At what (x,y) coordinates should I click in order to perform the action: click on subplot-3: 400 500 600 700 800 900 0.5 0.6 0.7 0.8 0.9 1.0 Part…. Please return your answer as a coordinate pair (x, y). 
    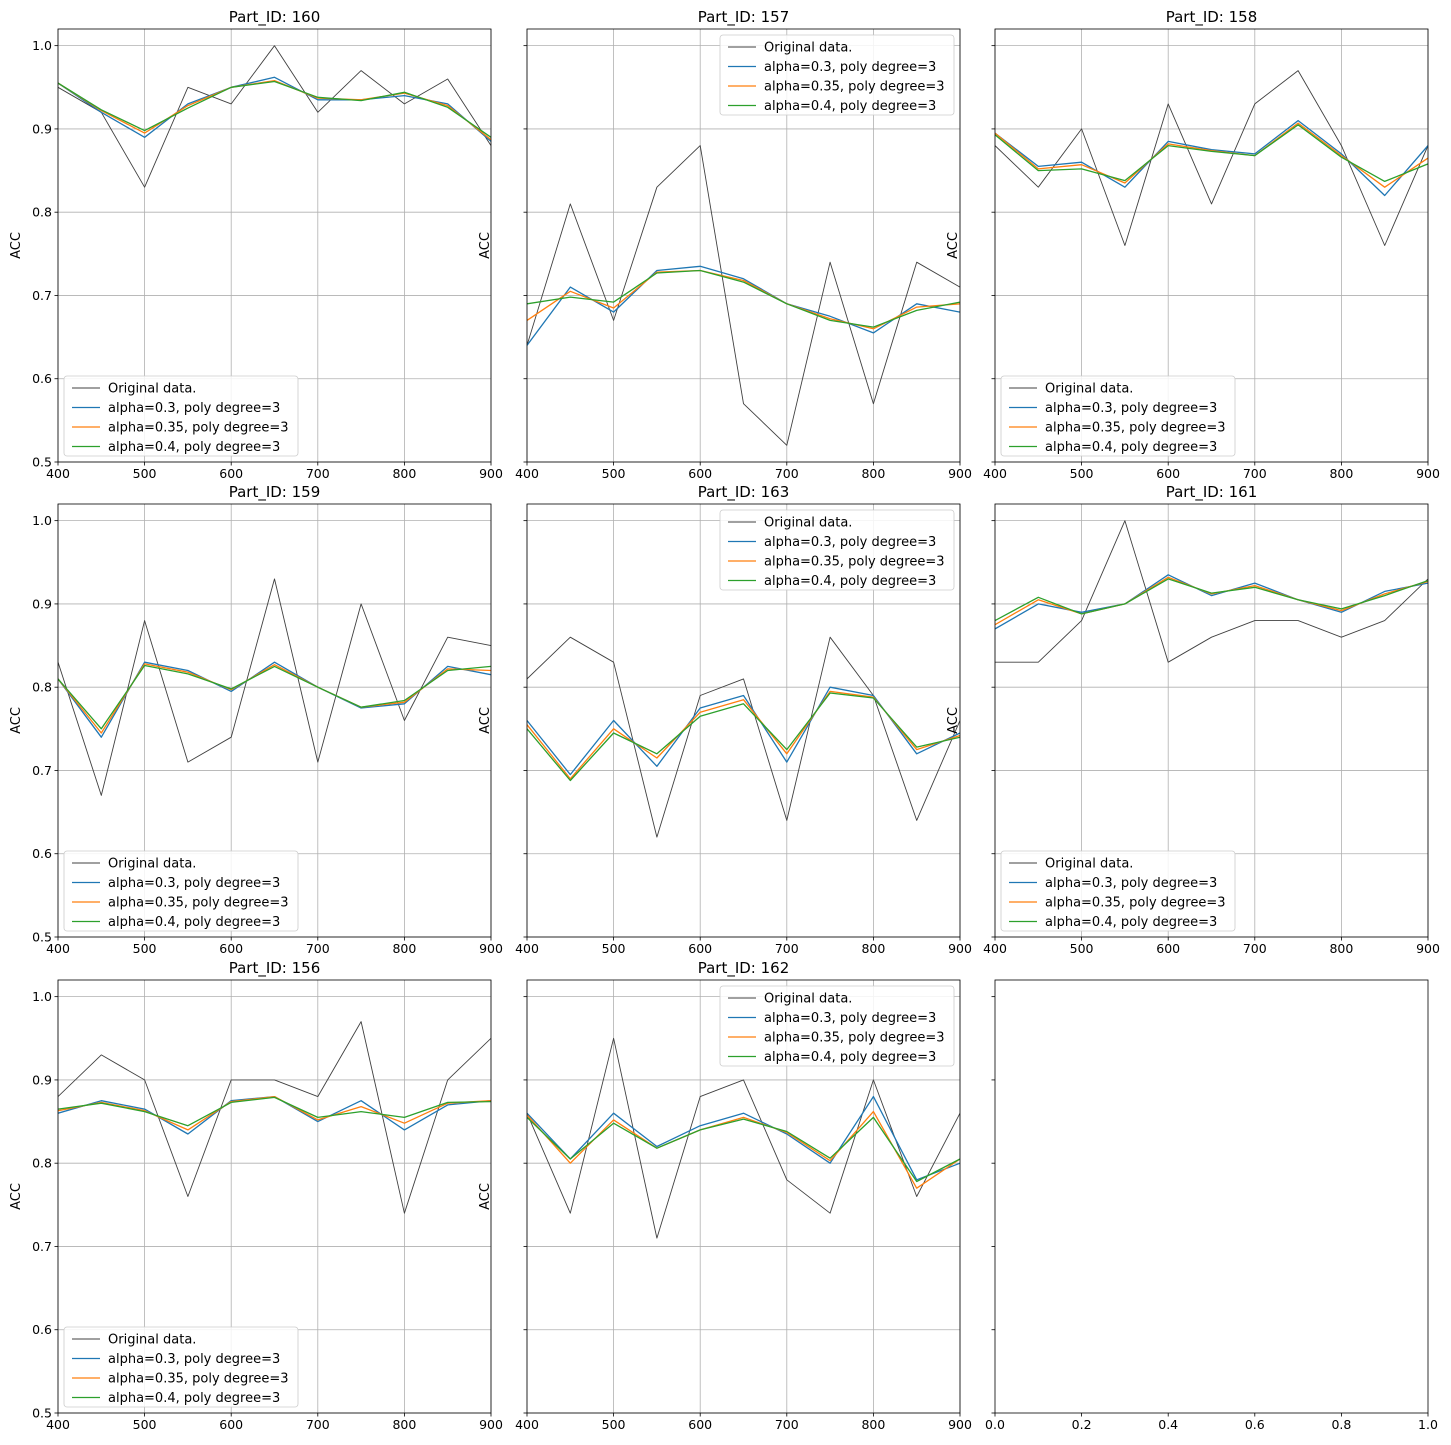
    Looking at the image, I should click on (256, 719).